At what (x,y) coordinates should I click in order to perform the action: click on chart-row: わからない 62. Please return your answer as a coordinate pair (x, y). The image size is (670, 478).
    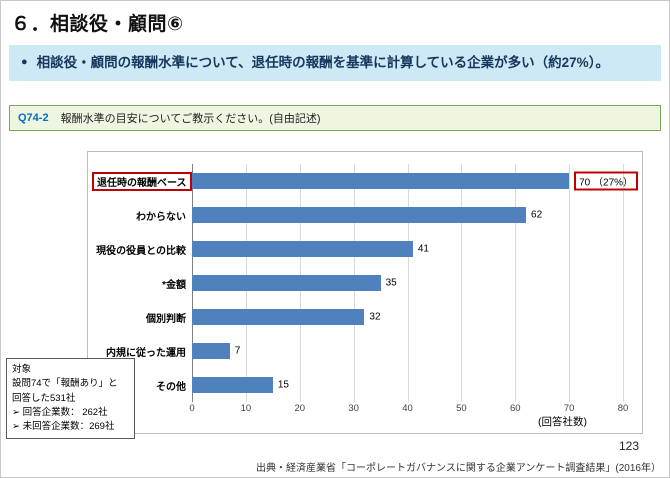
    Looking at the image, I should click on (357, 215).